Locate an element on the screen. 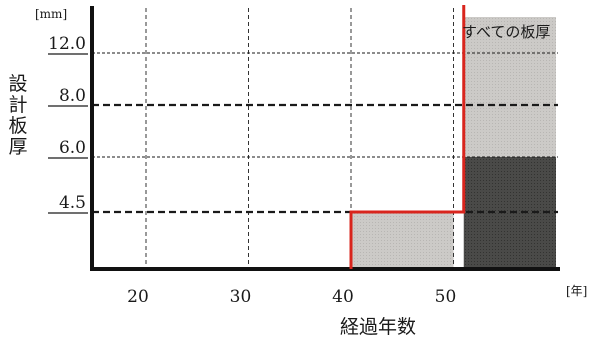 The width and height of the screenshot is (606, 339). x-tick-label: 40 is located at coordinates (343, 297).